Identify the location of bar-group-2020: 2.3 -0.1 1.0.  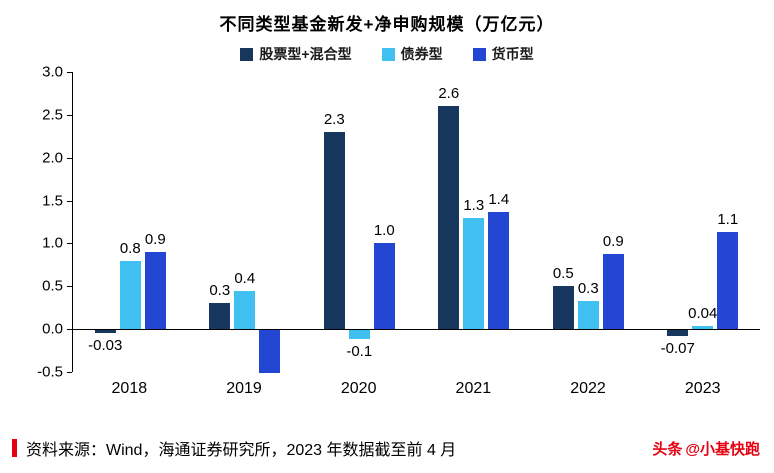
(359, 222).